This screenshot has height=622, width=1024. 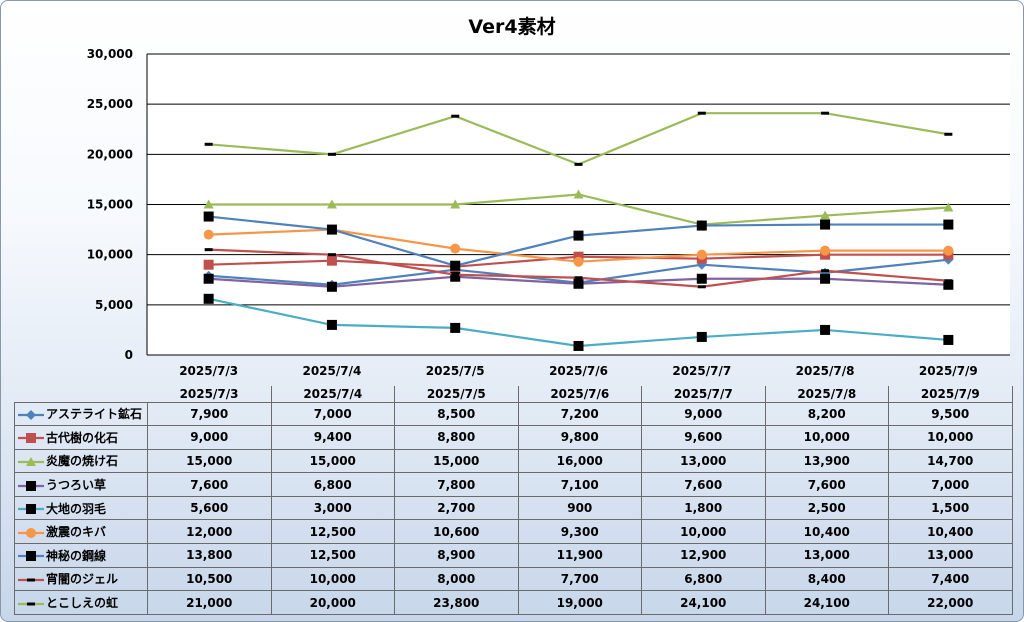 What do you see at coordinates (456, 579) in the screenshot?
I see `table-cell: 8,000` at bounding box center [456, 579].